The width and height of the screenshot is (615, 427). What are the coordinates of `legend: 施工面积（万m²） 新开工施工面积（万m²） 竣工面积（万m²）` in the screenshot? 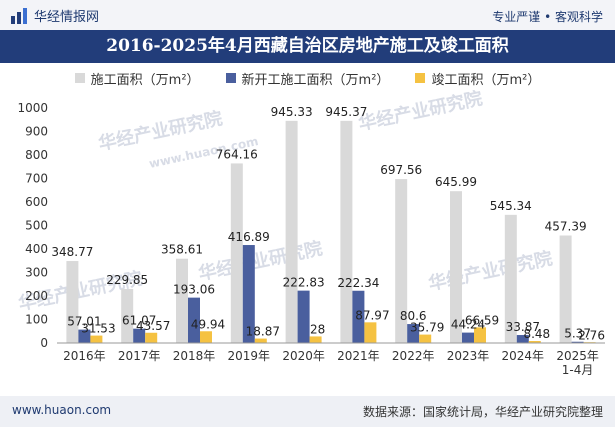 It's located at (307, 78).